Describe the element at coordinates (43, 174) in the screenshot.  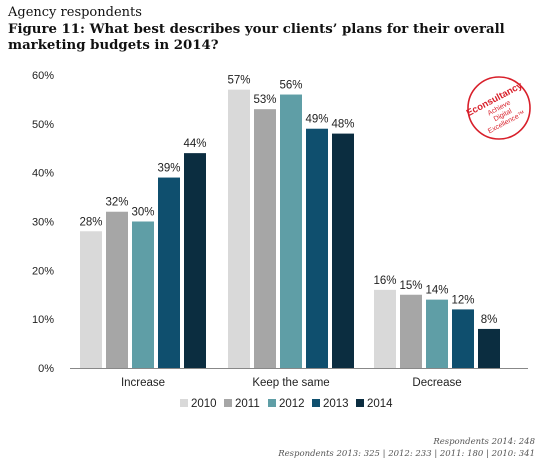
I see `y-tick-label: 40%` at that location.